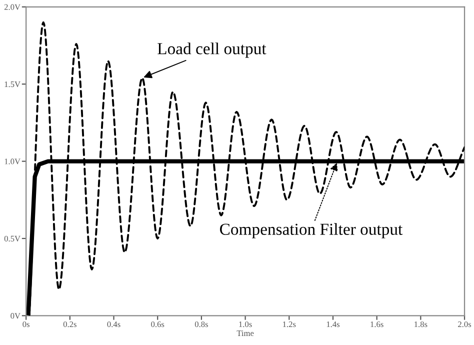  What do you see at coordinates (465, 324) in the screenshot?
I see `x-tick-label: 2.0s` at bounding box center [465, 324].